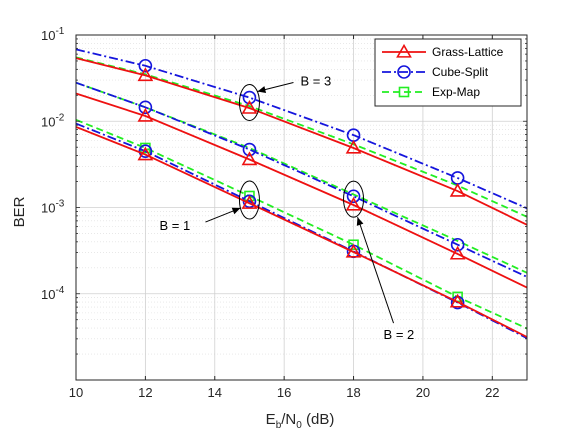  What do you see at coordinates (423, 392) in the screenshot?
I see `x-tick-label: 20` at bounding box center [423, 392].